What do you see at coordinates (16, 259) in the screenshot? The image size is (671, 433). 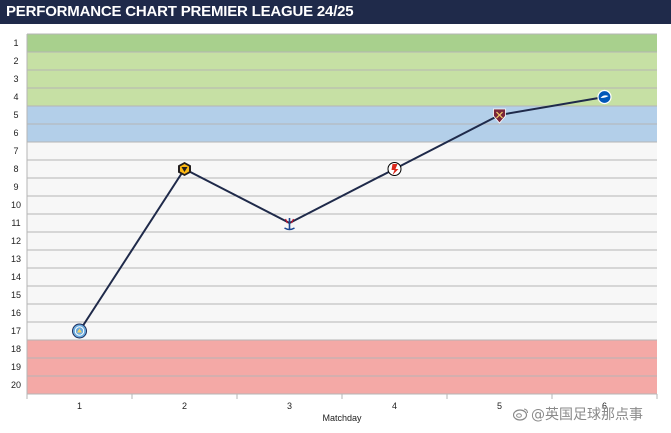 I see `y-tick-label: 13` at bounding box center [16, 259].